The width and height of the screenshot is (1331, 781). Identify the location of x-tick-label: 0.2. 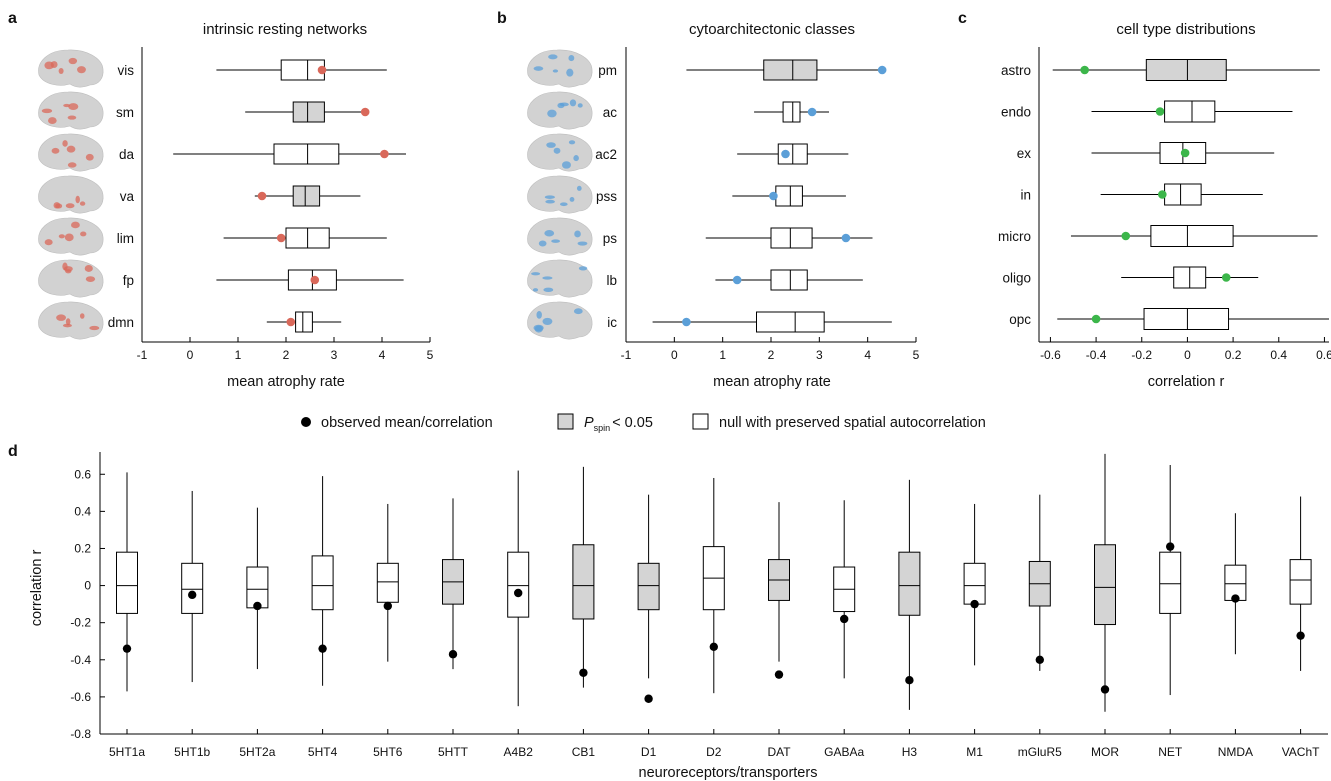
(1233, 355).